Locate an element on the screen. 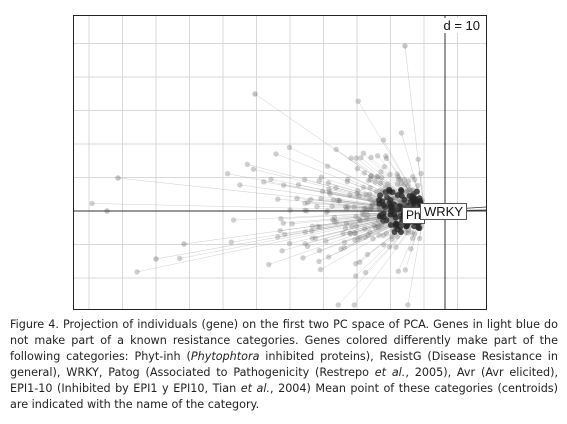  centroid-label-wrky: WRKY is located at coordinates (443, 211).